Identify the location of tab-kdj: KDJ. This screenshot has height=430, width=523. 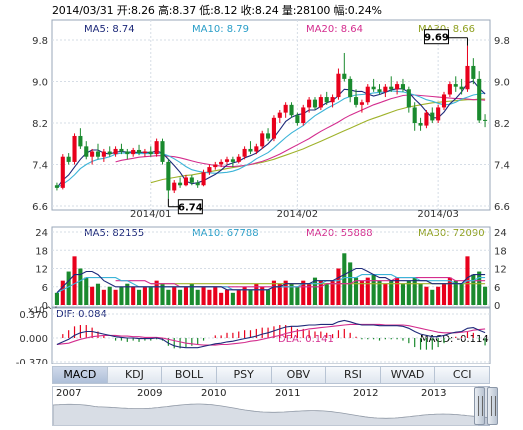
(135, 375).